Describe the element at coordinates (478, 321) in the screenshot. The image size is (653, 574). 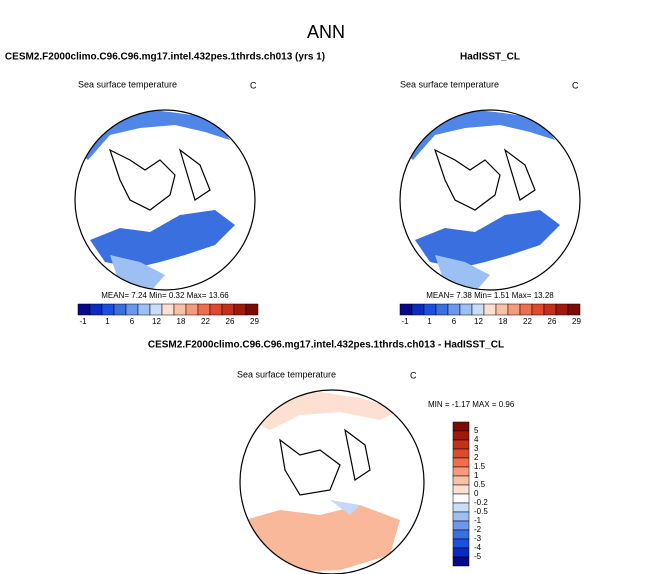
I see `colorbar-label: 12` at that location.